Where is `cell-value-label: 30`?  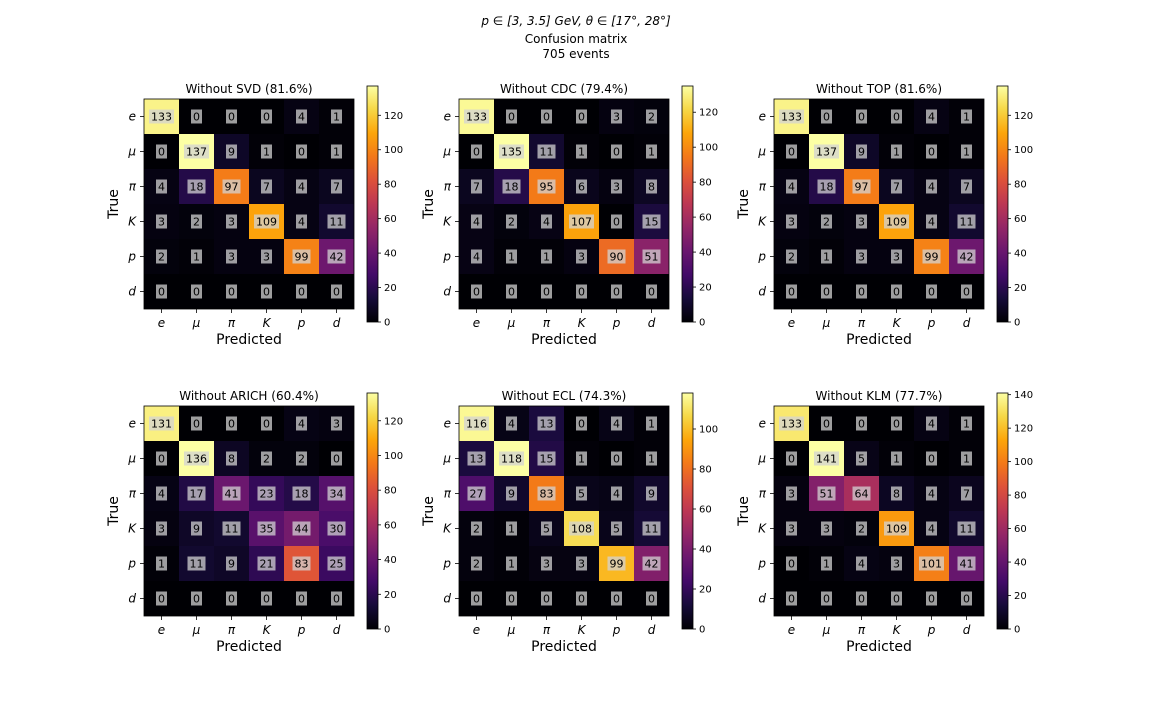
cell-value-label: 30 is located at coordinates (337, 529).